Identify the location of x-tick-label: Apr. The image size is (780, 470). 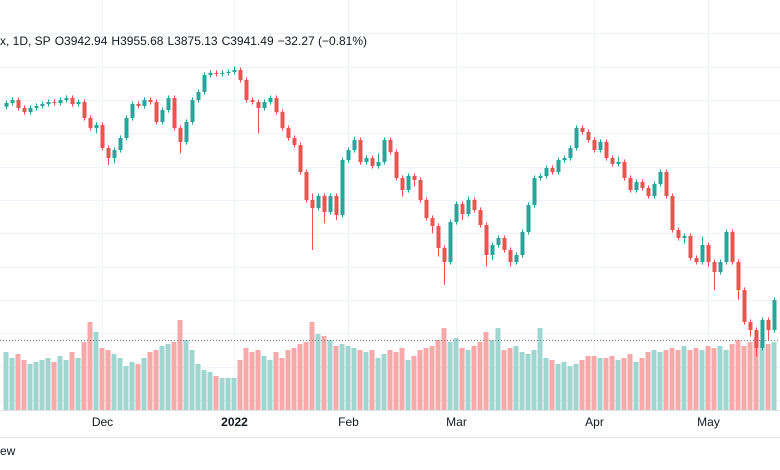
(594, 422).